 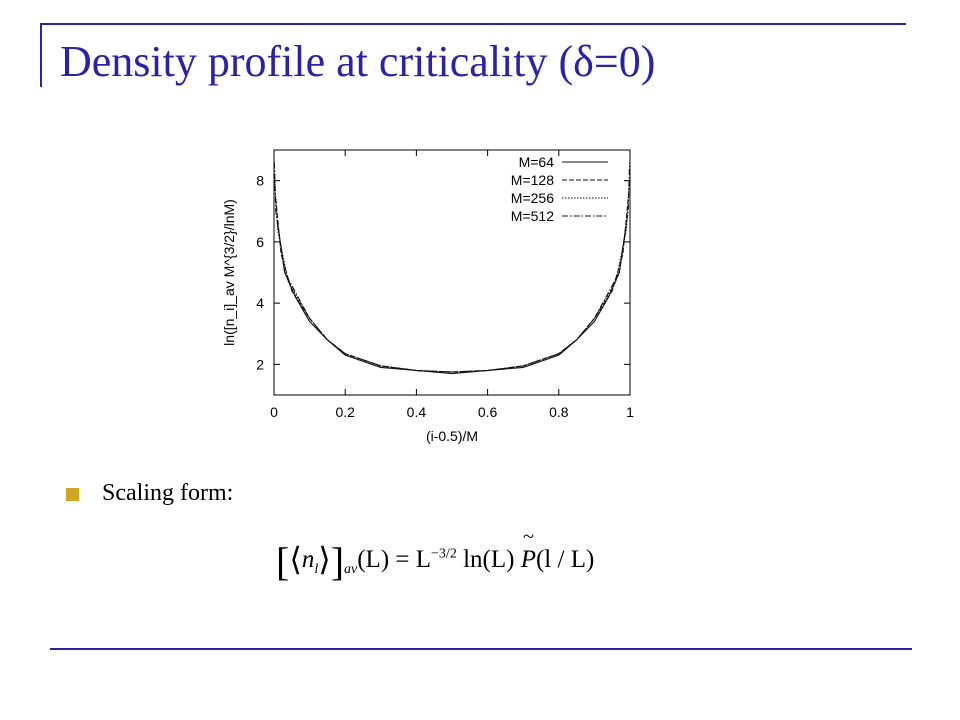 I want to click on x-tick-label: 0.8, so click(x=559, y=412).